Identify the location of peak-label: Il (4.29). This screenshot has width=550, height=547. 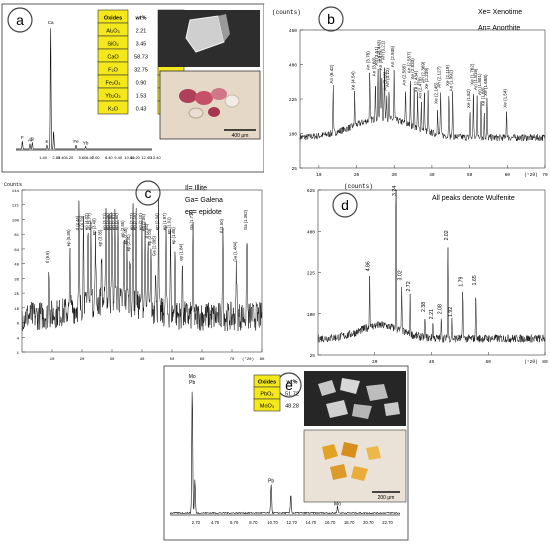
(82, 222).